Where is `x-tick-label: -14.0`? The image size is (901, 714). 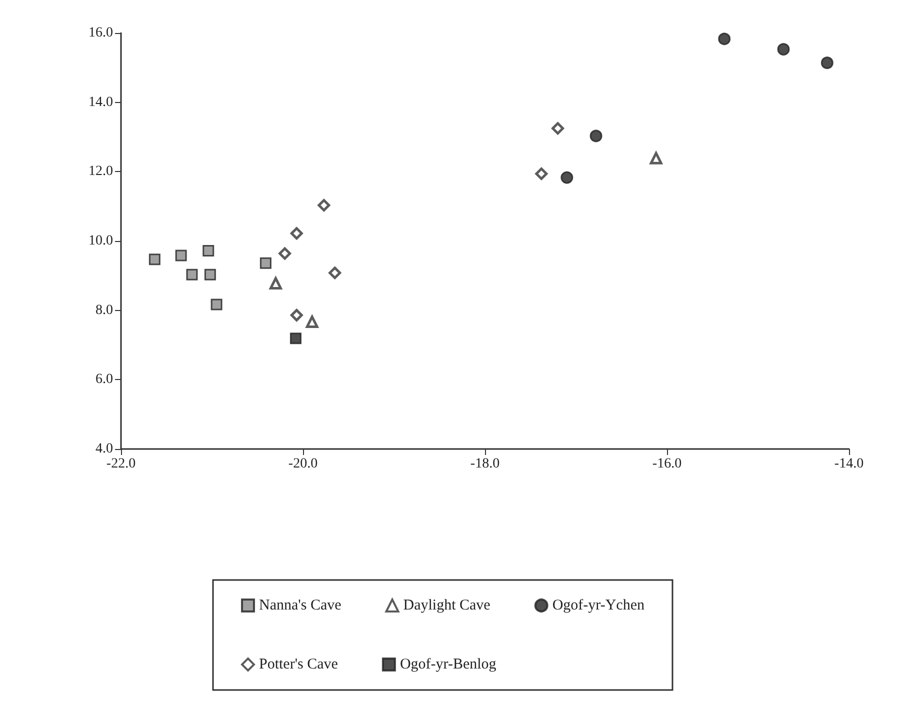 x-tick-label: -14.0 is located at coordinates (849, 464).